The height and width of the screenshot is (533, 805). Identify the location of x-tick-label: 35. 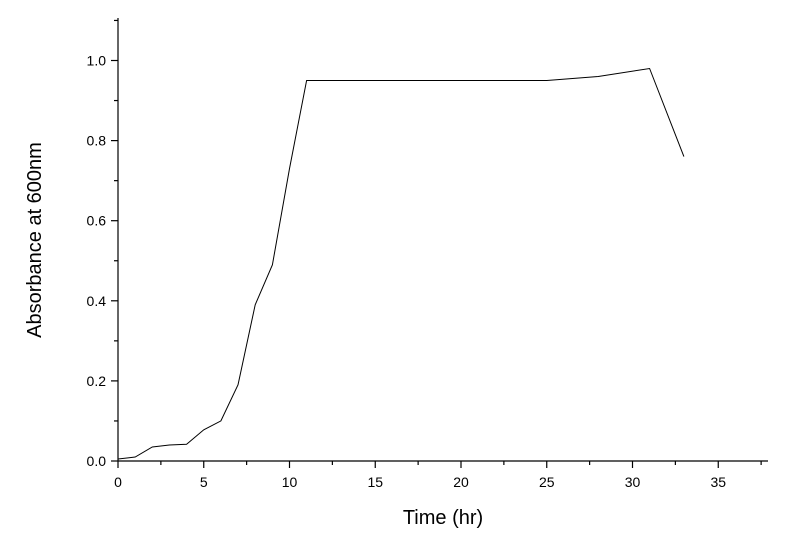
(718, 482).